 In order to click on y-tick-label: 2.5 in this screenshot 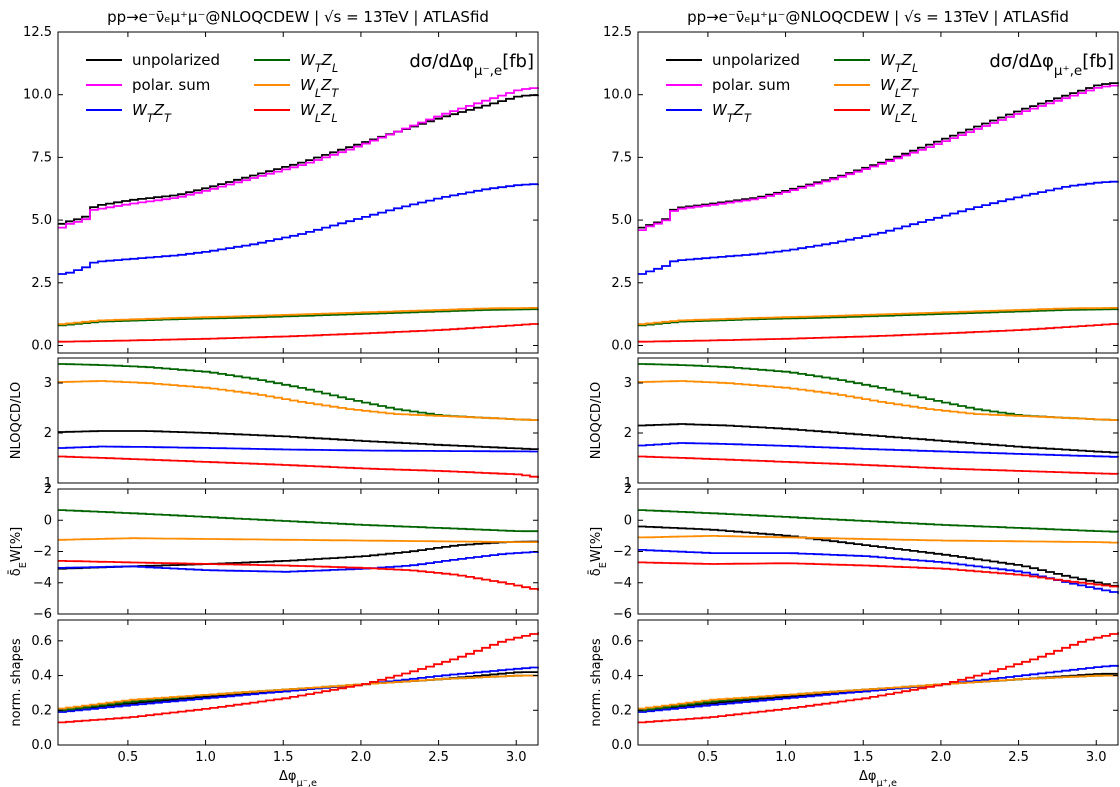, I will do `click(621, 283)`.